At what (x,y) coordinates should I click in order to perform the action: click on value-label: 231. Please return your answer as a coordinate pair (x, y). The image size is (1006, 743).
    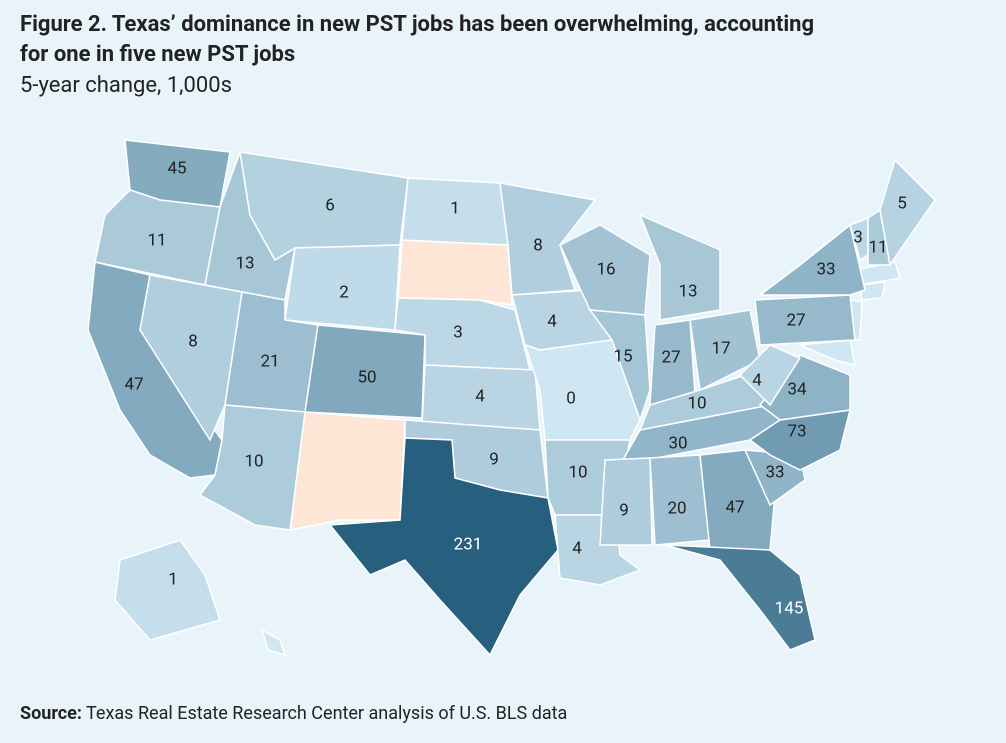
    Looking at the image, I should click on (468, 544).